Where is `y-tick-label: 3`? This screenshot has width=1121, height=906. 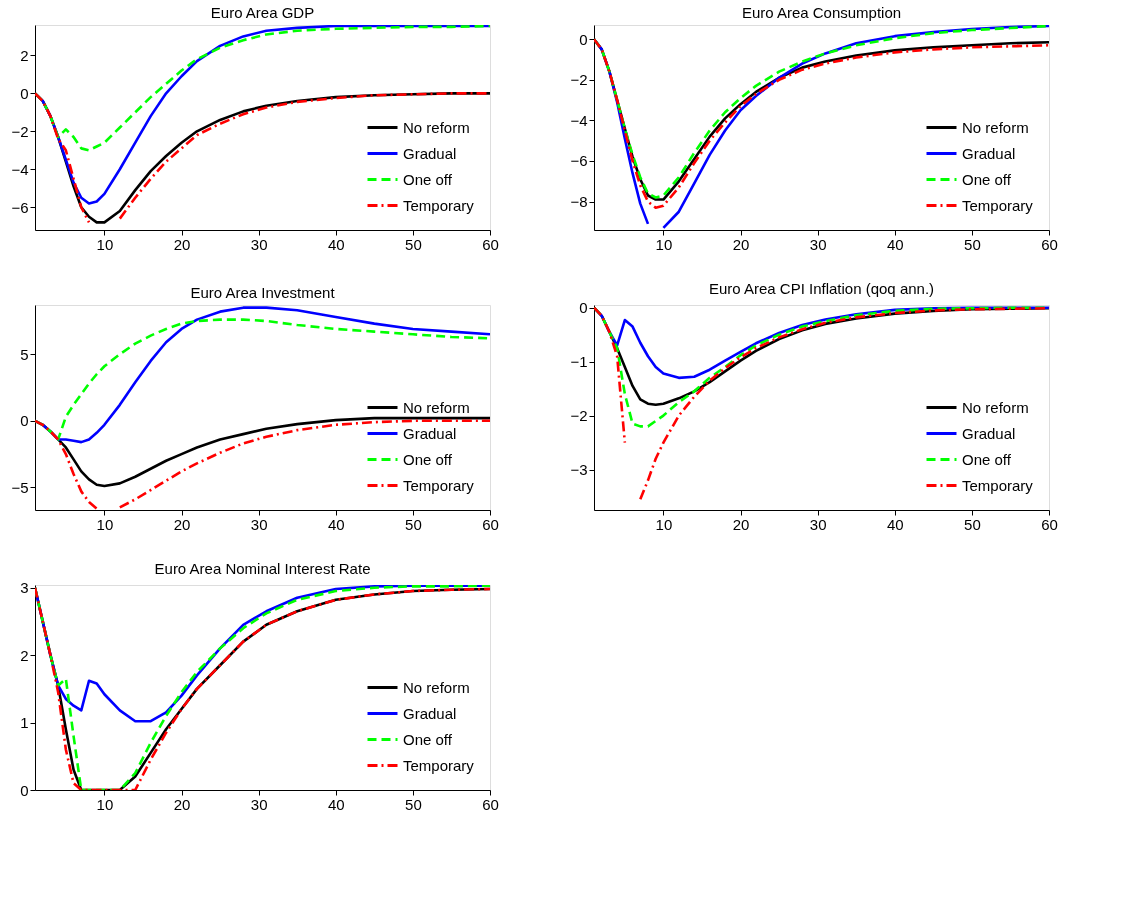 y-tick-label: 3 is located at coordinates (24, 588).